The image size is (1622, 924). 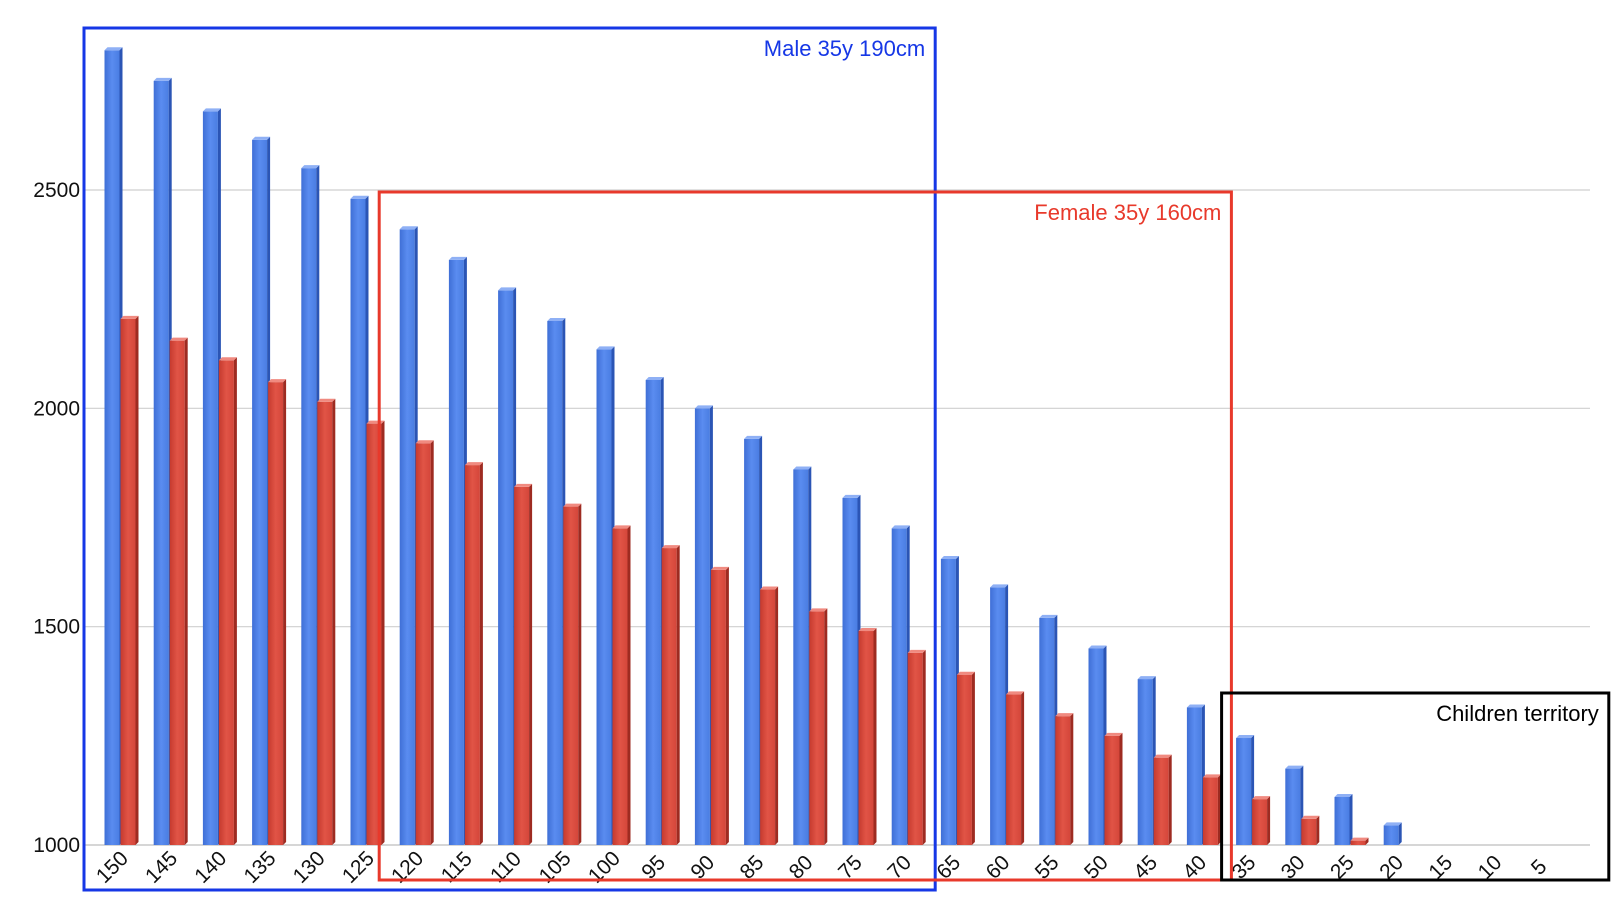 What do you see at coordinates (604, 867) in the screenshot?
I see `x-tick-label: 100` at bounding box center [604, 867].